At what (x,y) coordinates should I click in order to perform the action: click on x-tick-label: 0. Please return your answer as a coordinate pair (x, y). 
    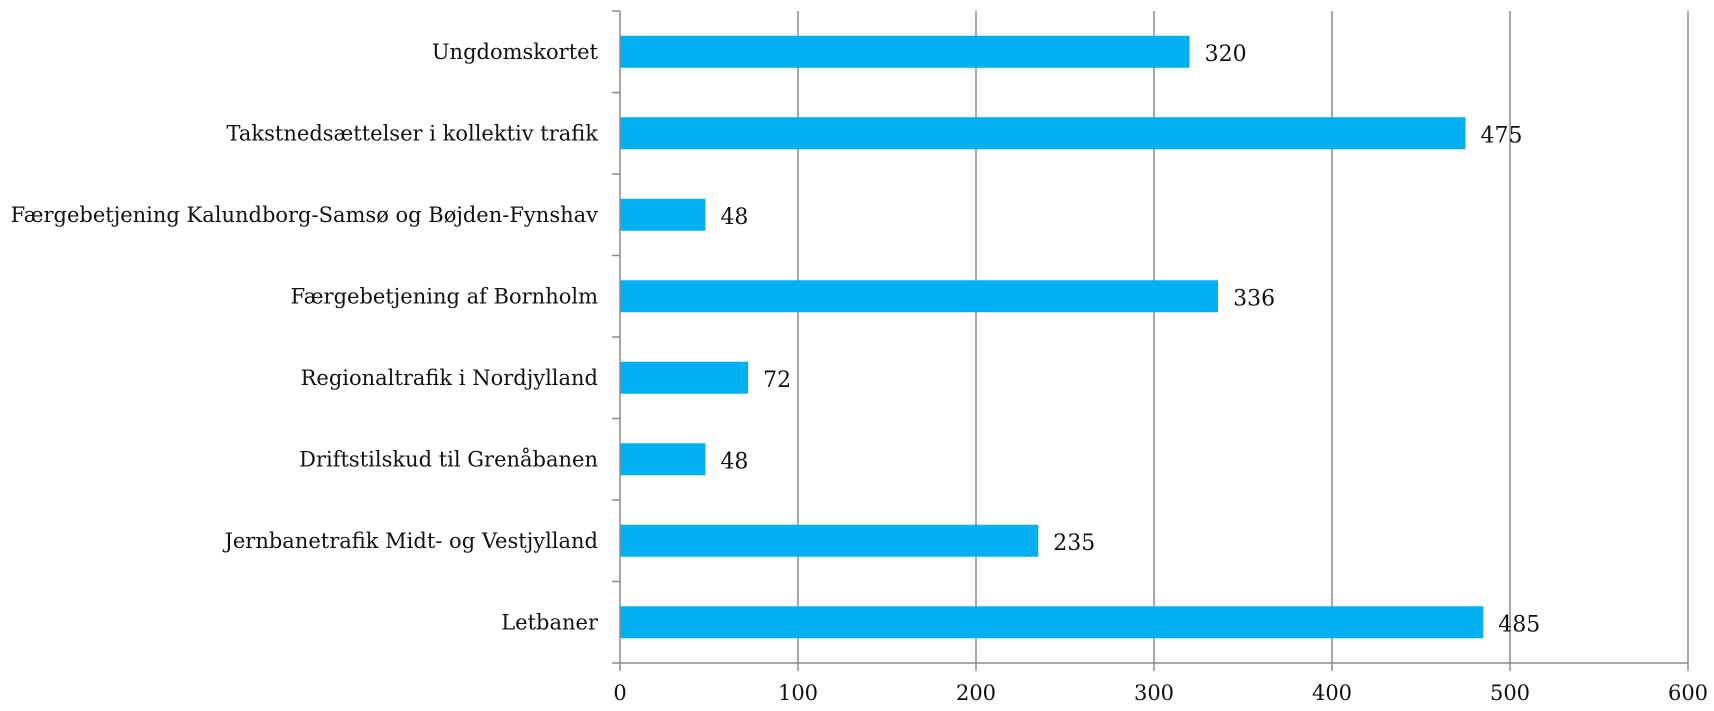
    Looking at the image, I should click on (619, 693).